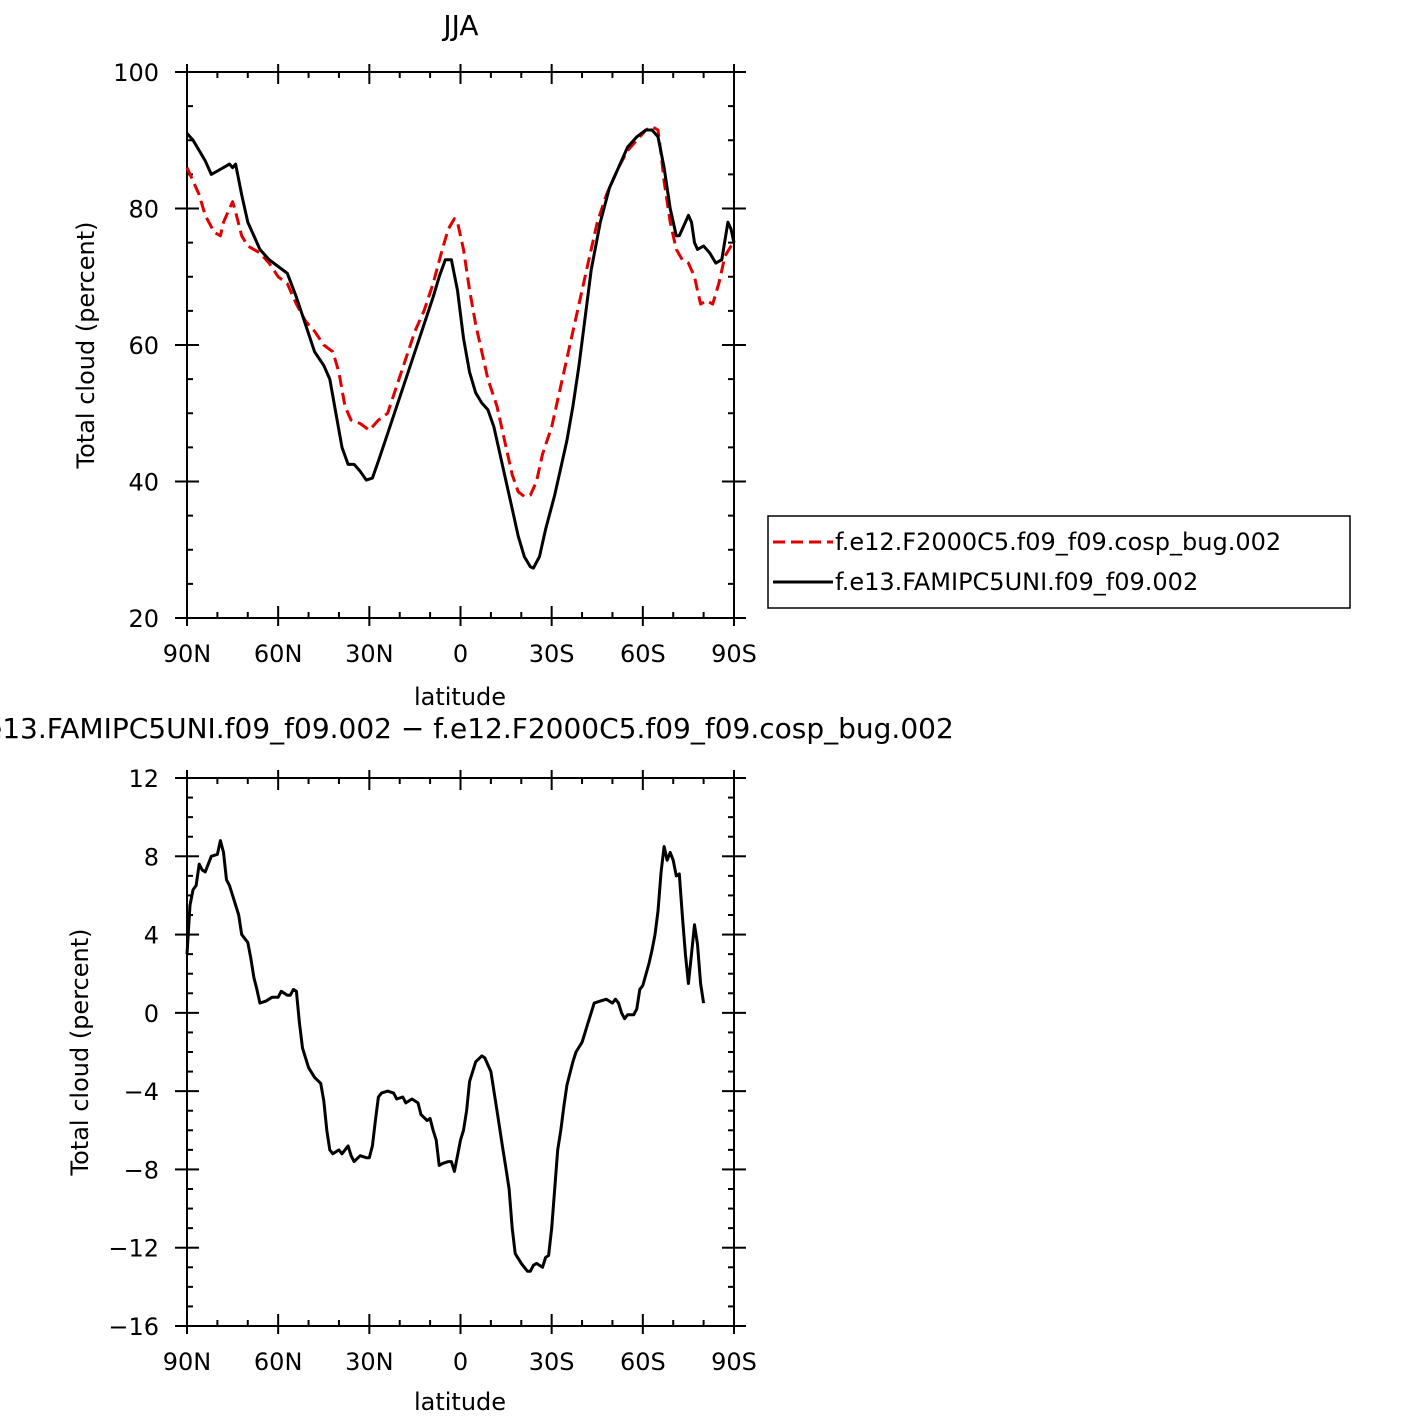  Describe the element at coordinates (151, 936) in the screenshot. I see `y-tick-label: 4` at that location.